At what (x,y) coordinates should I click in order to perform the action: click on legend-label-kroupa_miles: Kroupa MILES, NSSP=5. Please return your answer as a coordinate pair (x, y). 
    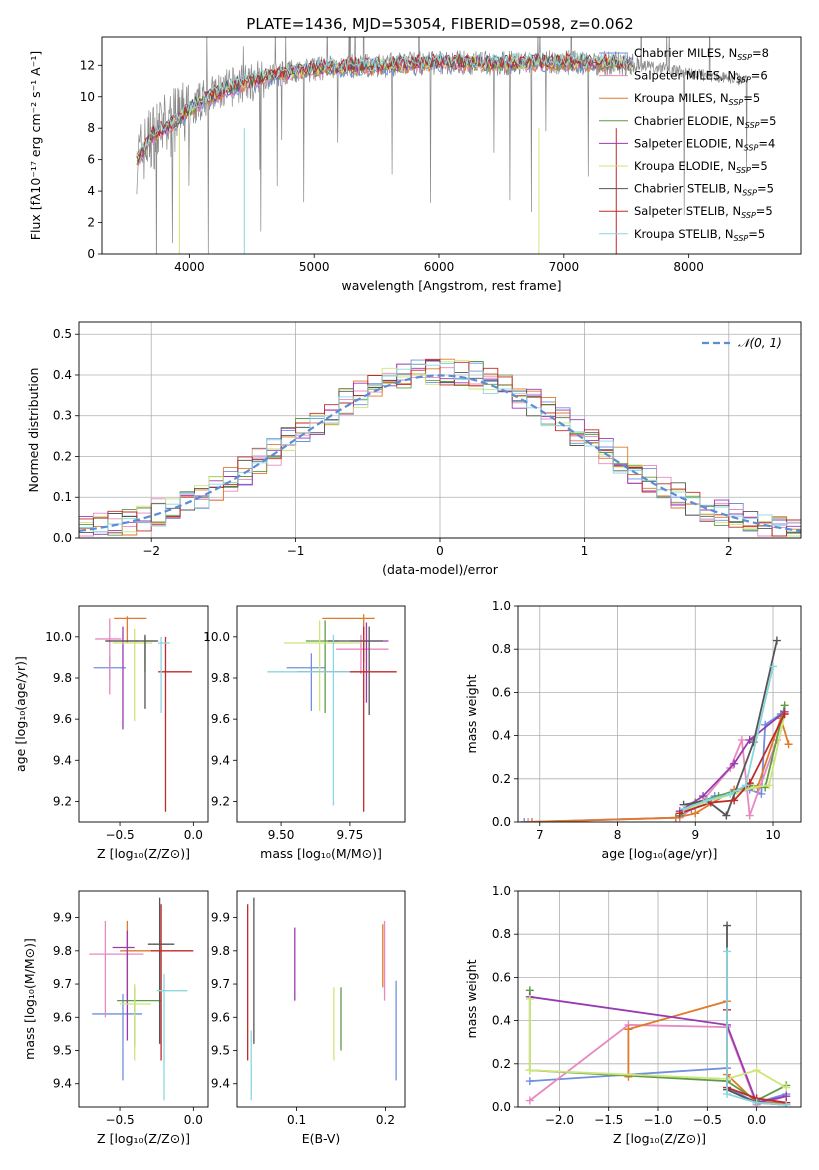
    Looking at the image, I should click on (697, 99).